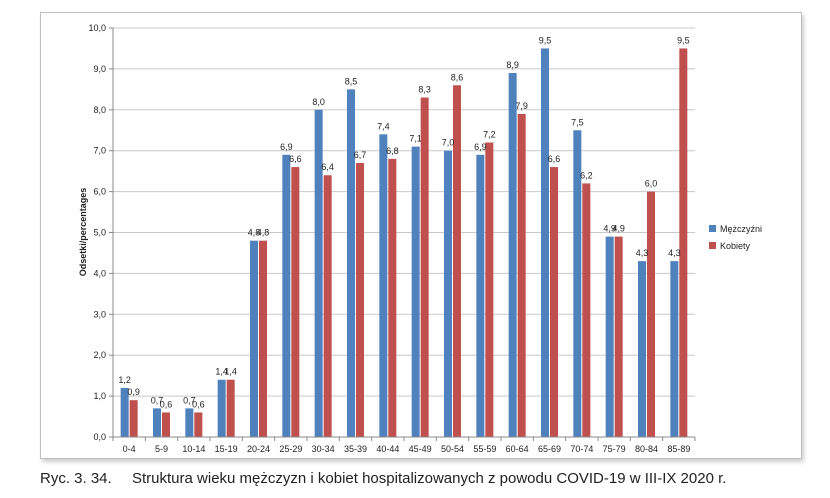 The image size is (830, 498). Describe the element at coordinates (448, 143) in the screenshot. I see `data-label-mezczyzni: 7,0` at that location.